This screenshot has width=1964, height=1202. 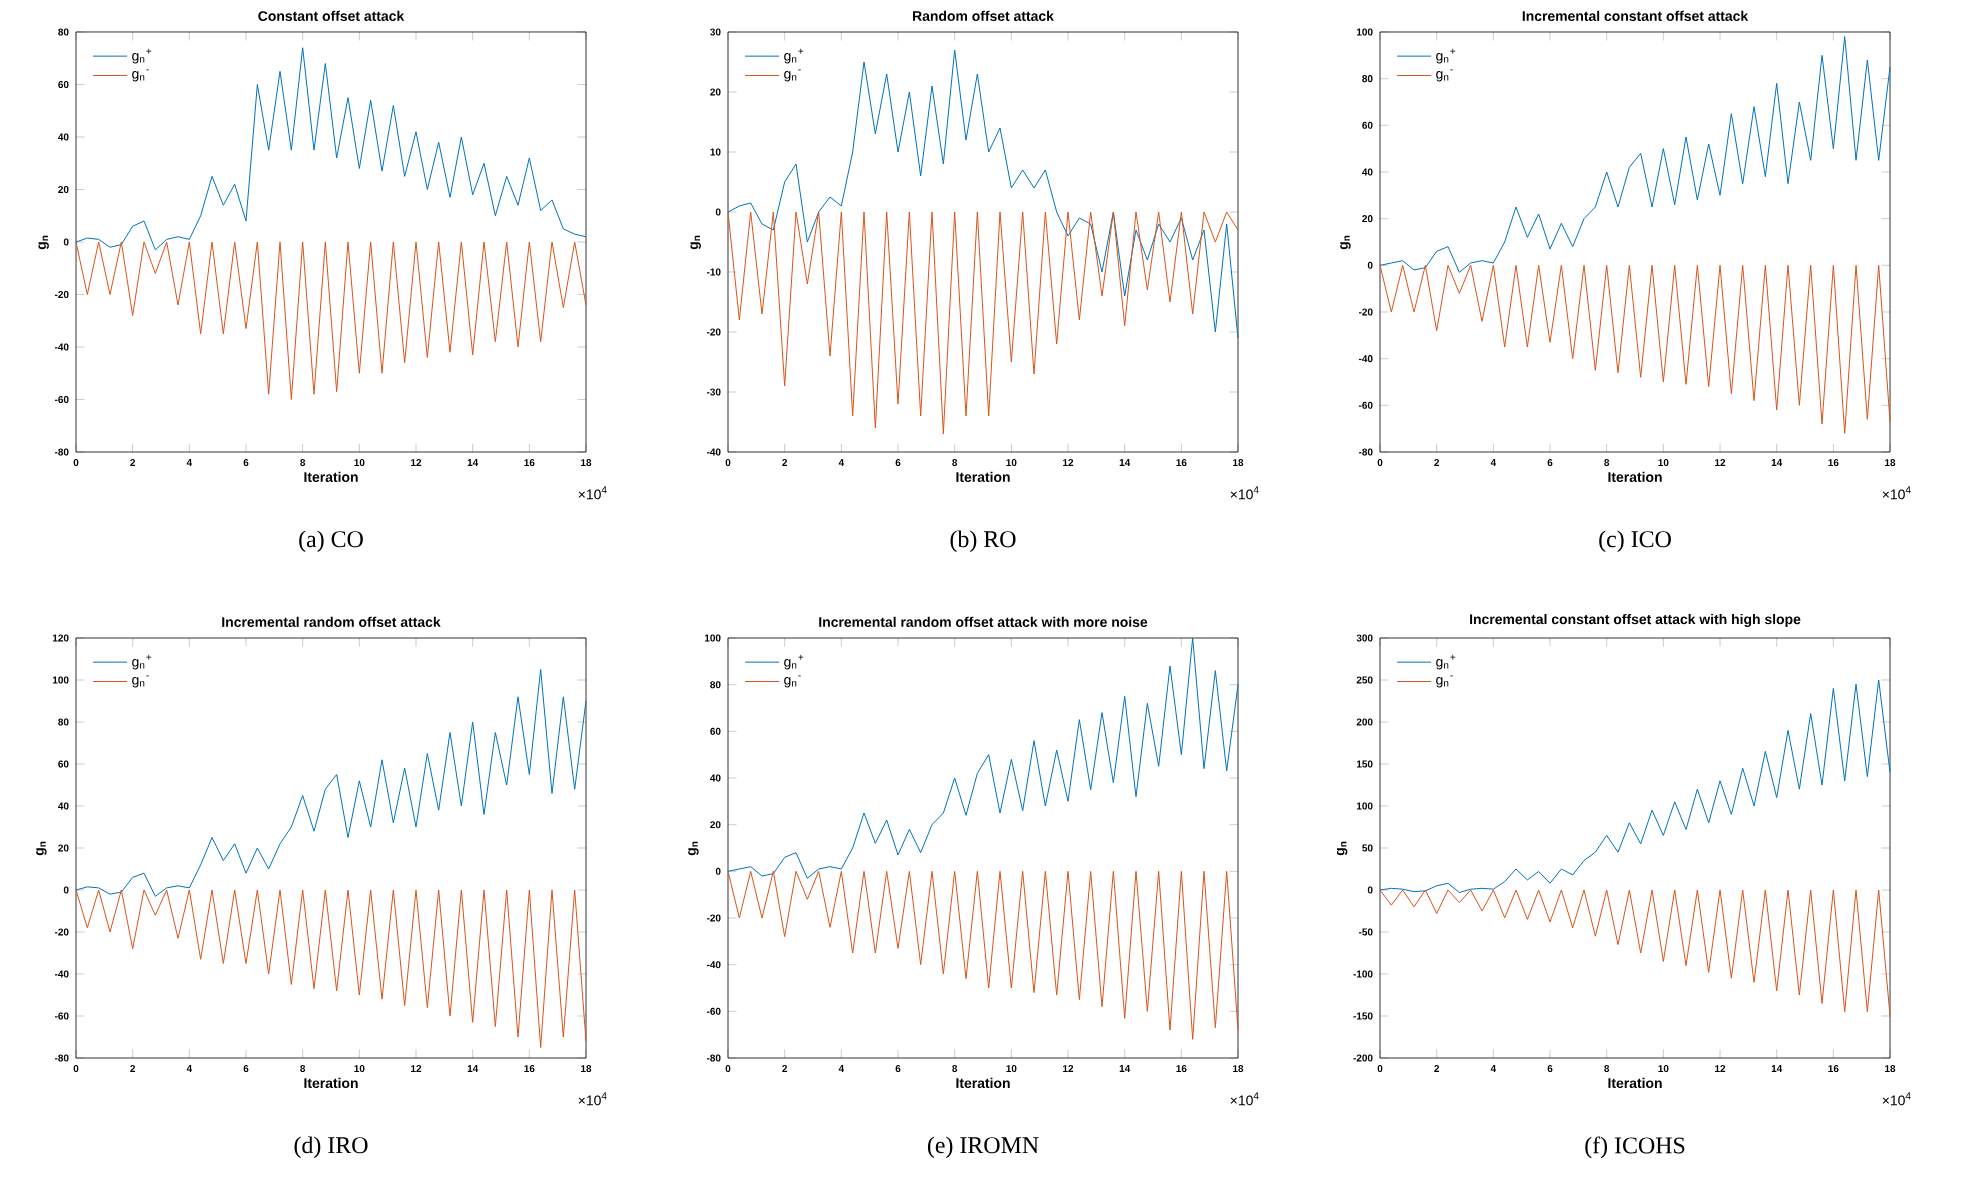 What do you see at coordinates (331, 541) in the screenshot?
I see `text: (a) CO` at bounding box center [331, 541].